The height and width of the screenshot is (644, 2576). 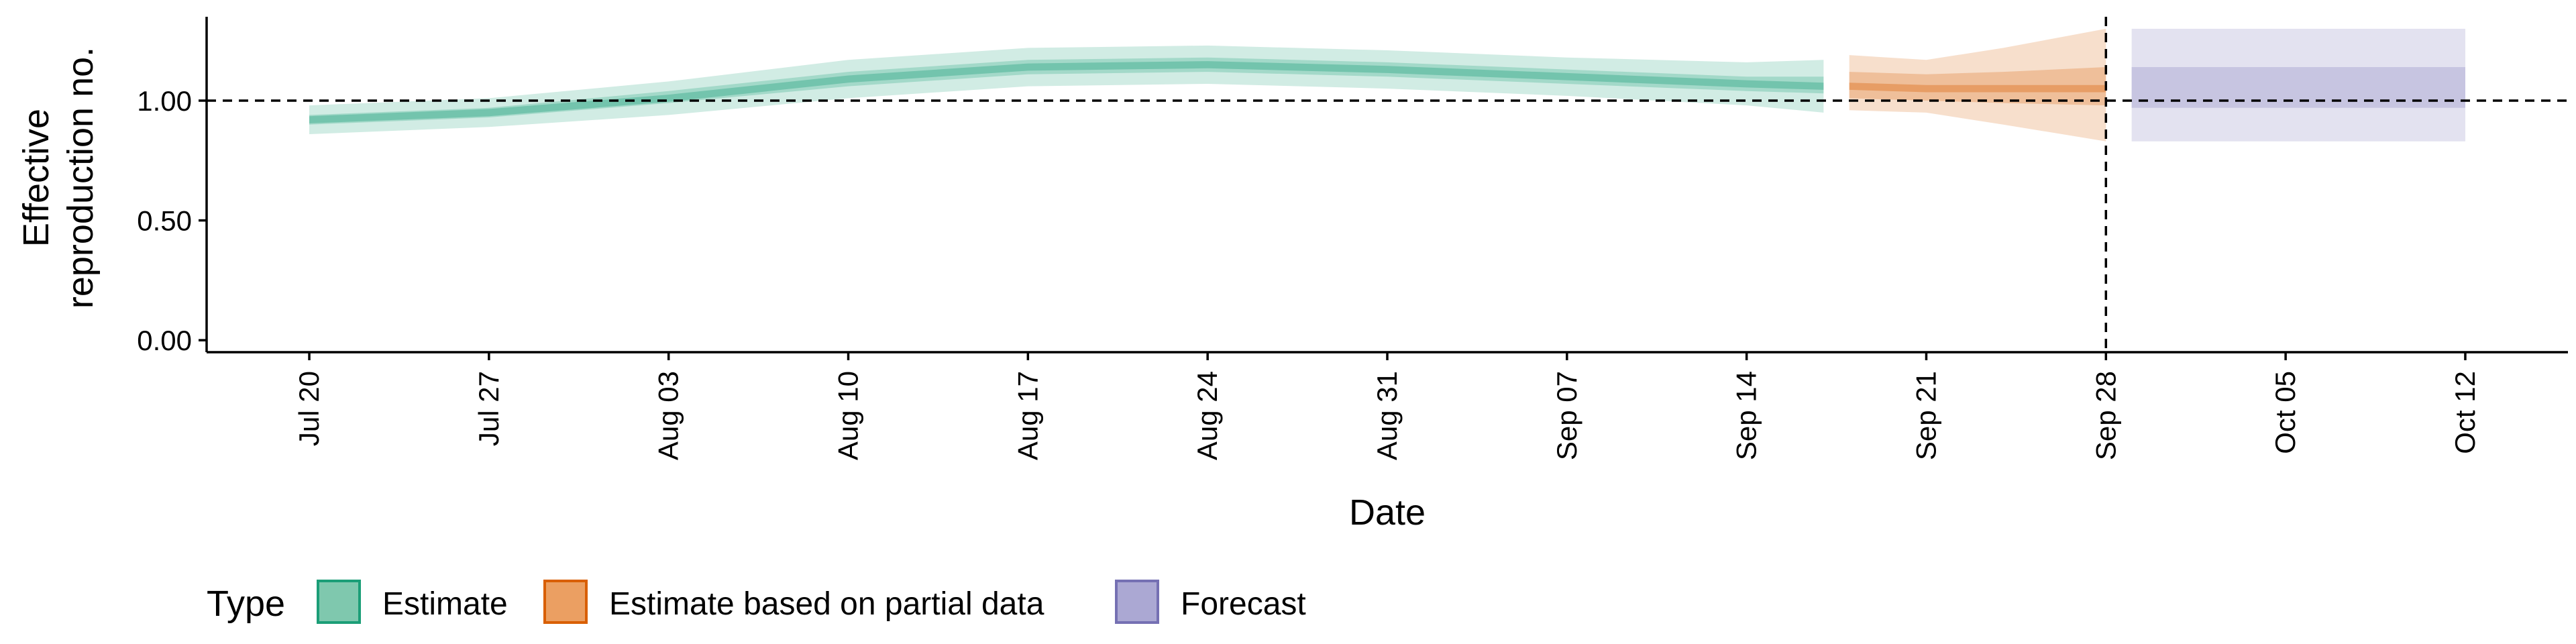 What do you see at coordinates (1027, 415) in the screenshot?
I see `x-tick-label: Aug 17` at bounding box center [1027, 415].